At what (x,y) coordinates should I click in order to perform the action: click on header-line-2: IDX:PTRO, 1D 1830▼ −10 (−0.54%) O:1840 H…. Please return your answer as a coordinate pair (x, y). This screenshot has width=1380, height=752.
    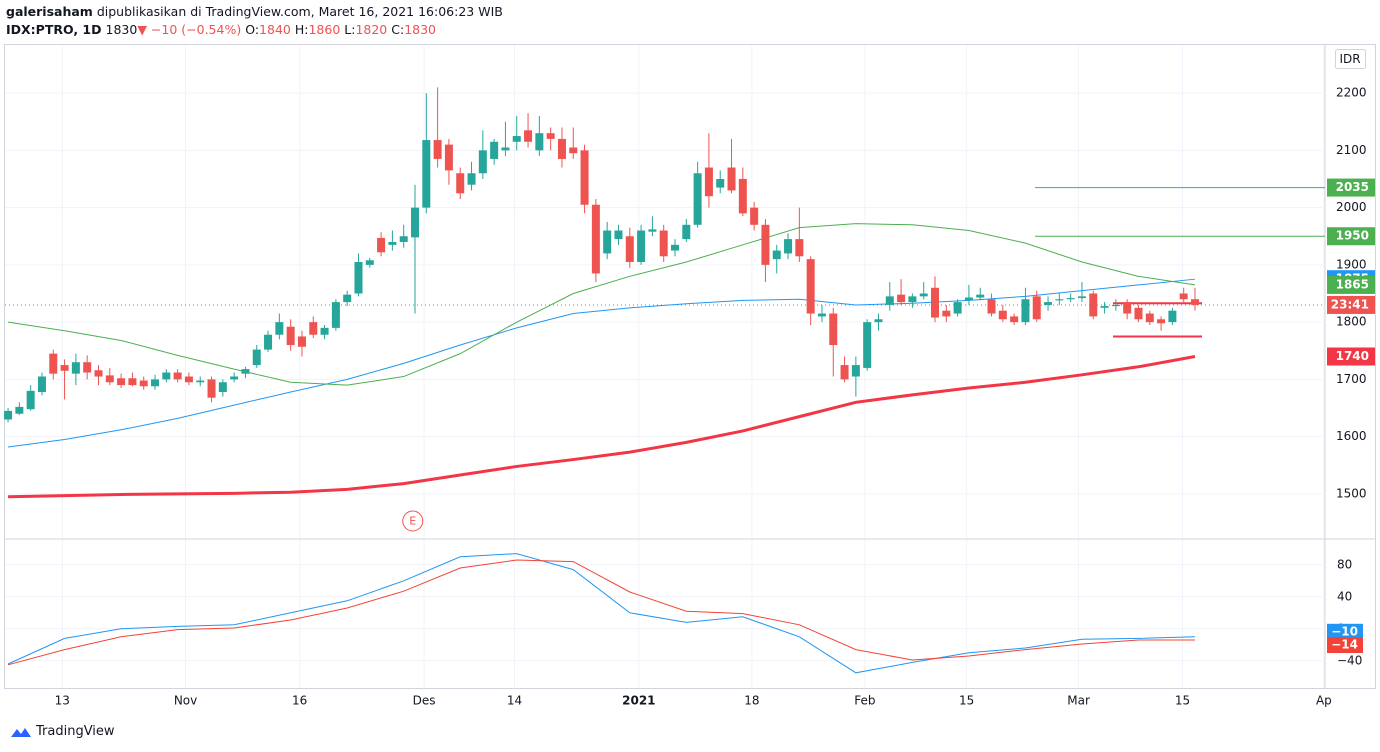
    Looking at the image, I should click on (221, 29).